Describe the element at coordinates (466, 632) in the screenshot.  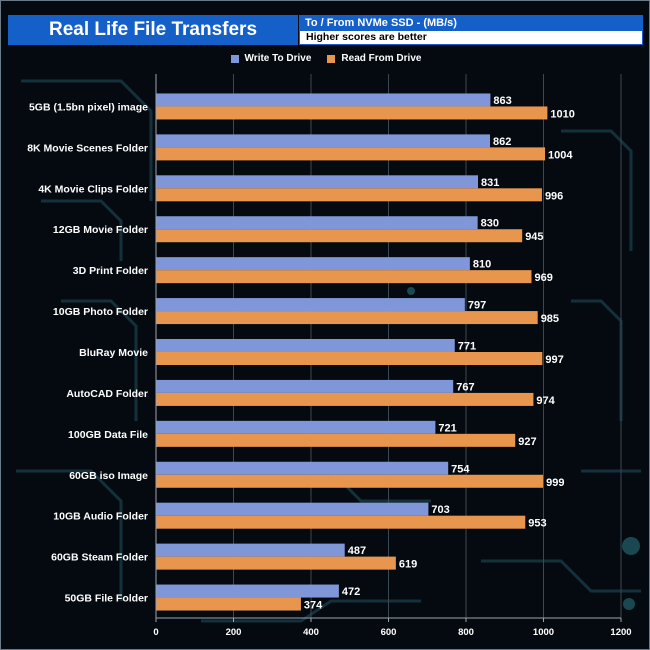
I see `x-tick-label-800: 800` at that location.